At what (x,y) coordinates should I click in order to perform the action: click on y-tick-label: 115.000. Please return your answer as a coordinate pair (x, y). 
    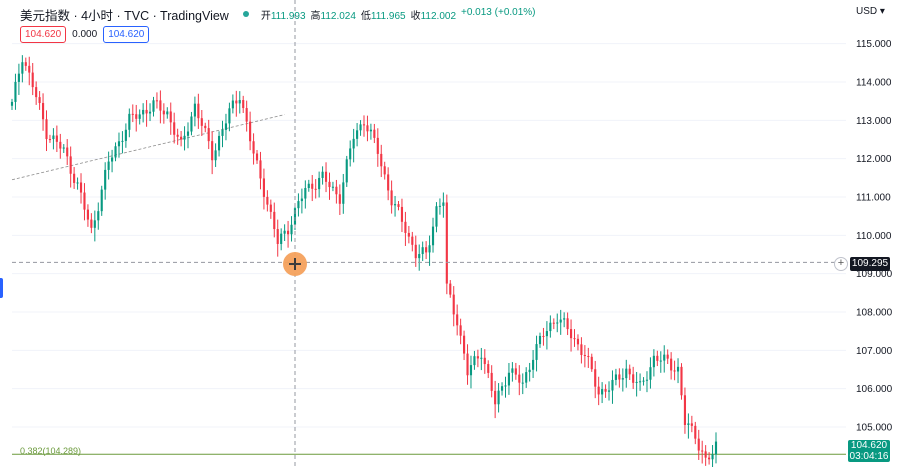
    Looking at the image, I should click on (874, 44).